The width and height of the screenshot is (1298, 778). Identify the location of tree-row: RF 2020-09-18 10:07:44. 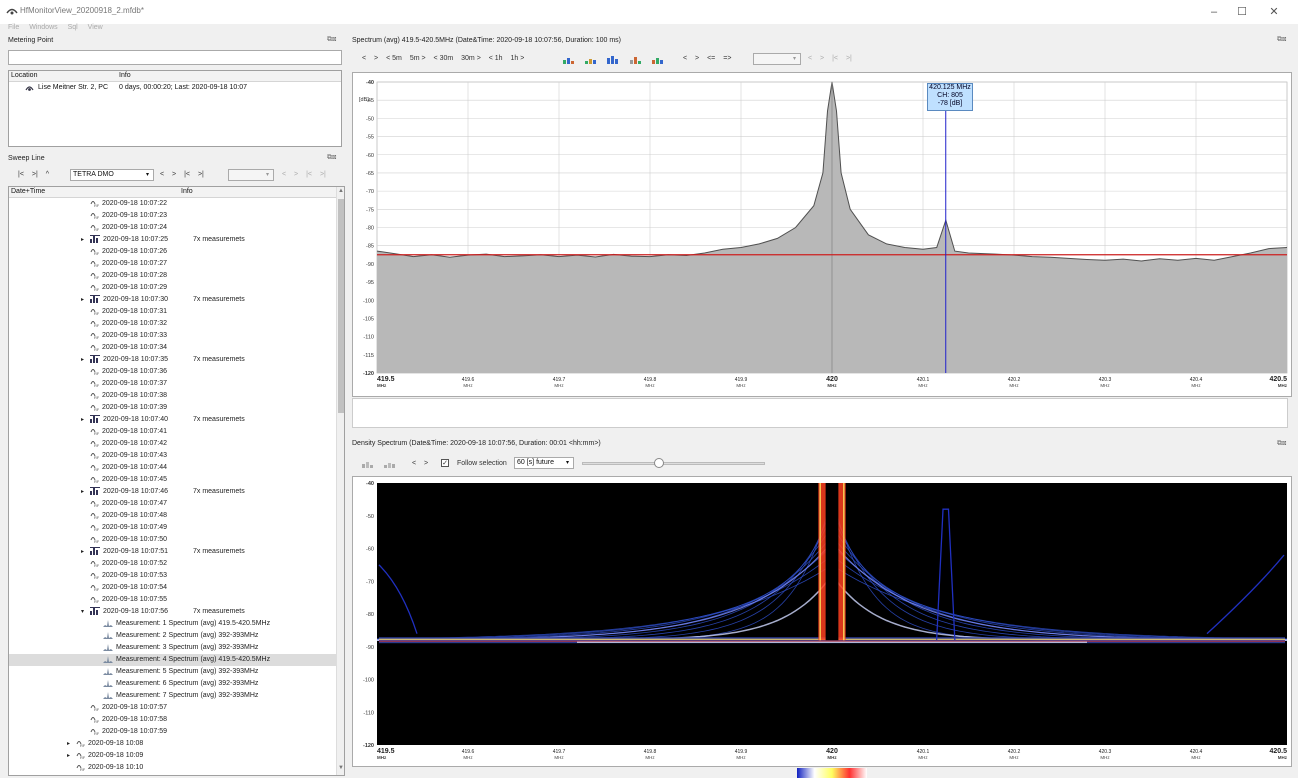
(172, 468).